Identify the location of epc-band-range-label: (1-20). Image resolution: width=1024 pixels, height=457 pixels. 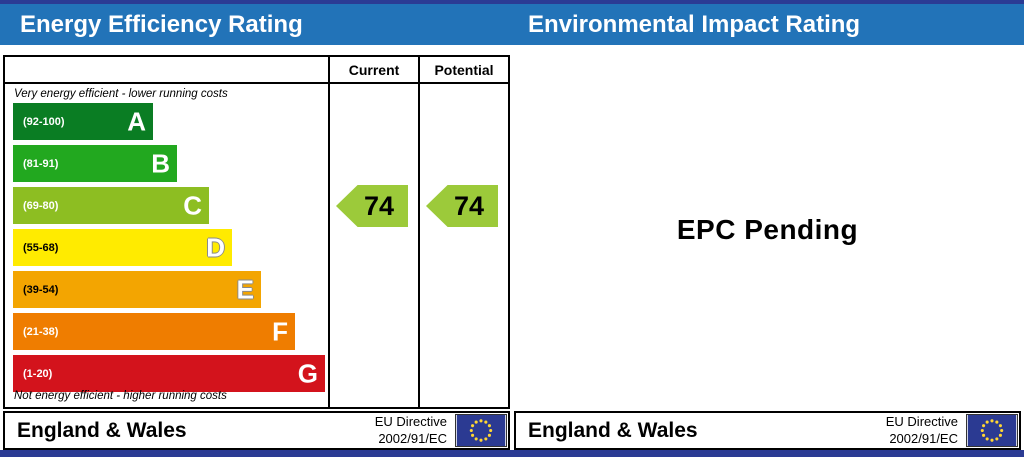
(38, 373).